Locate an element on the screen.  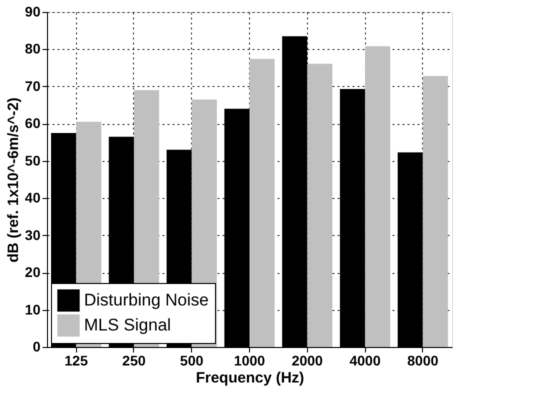
y-tick-label: 60 is located at coordinates (32, 123).